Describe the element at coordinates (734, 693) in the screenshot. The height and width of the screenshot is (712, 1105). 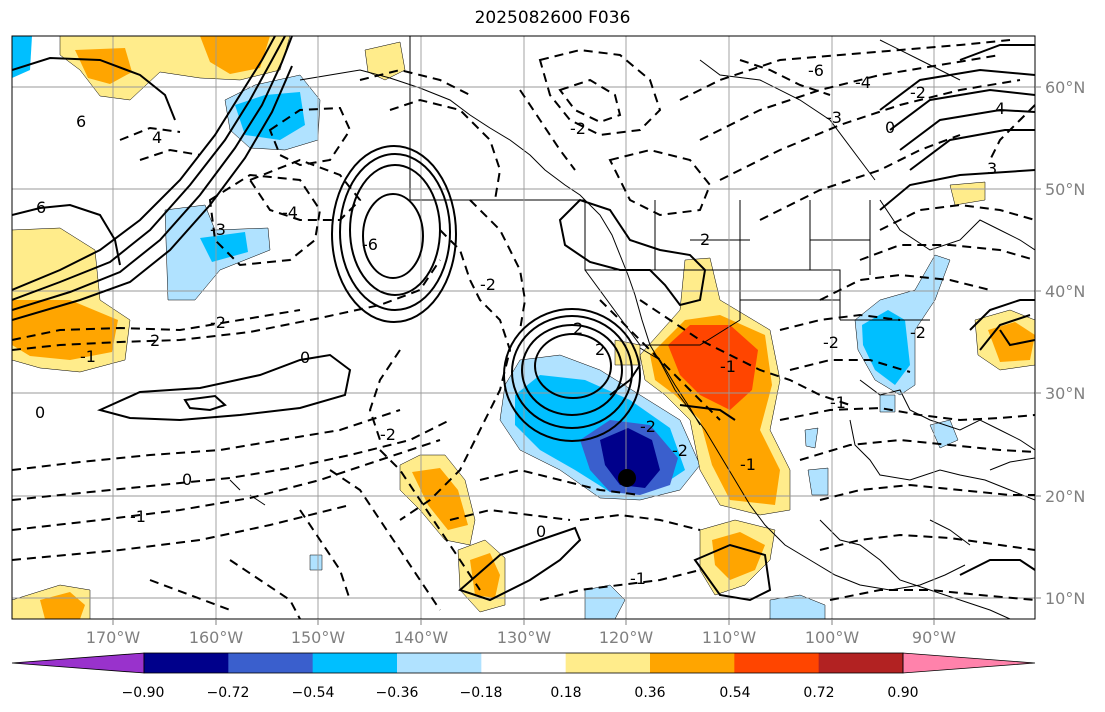
I see `colorbar-label: 0.54` at that location.